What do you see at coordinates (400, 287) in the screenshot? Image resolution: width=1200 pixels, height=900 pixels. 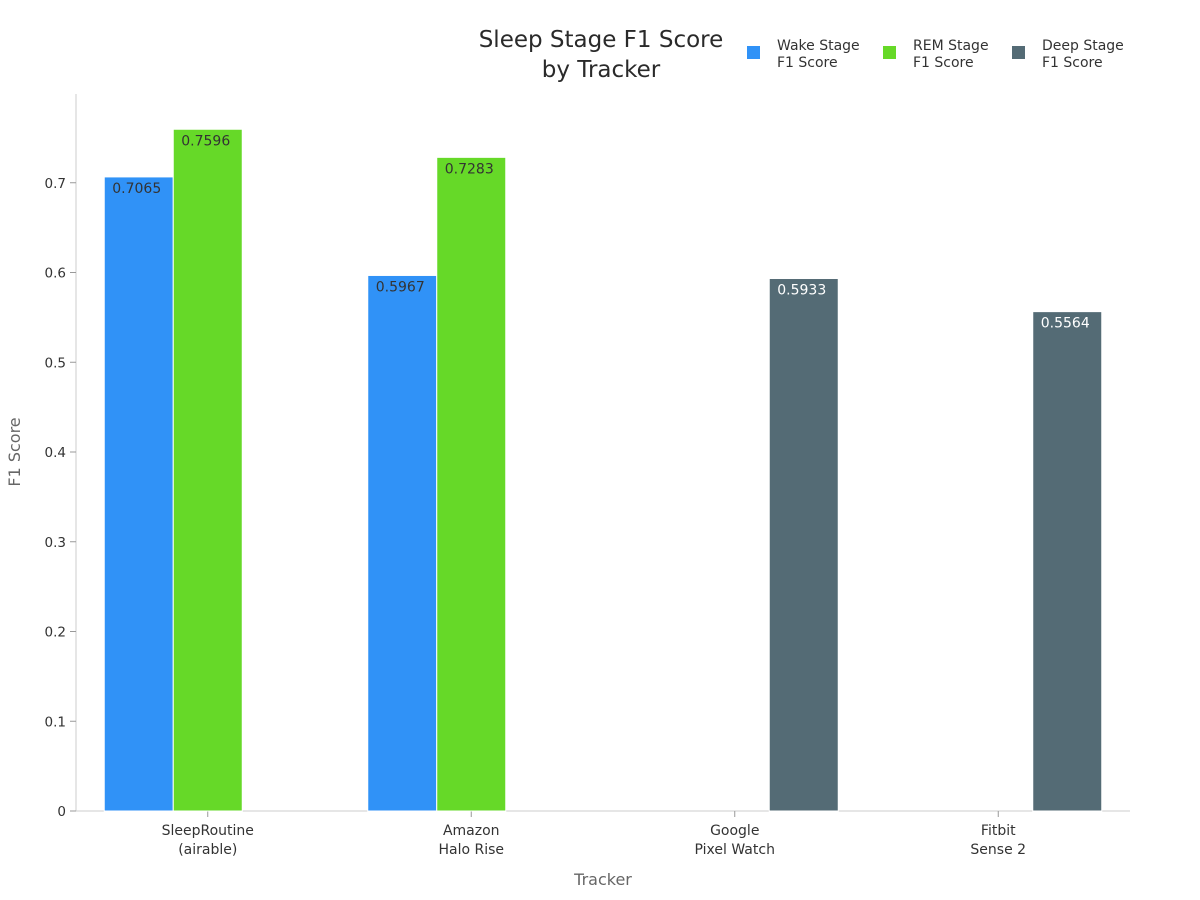 I see `bar-value-label: 0.5967` at bounding box center [400, 287].